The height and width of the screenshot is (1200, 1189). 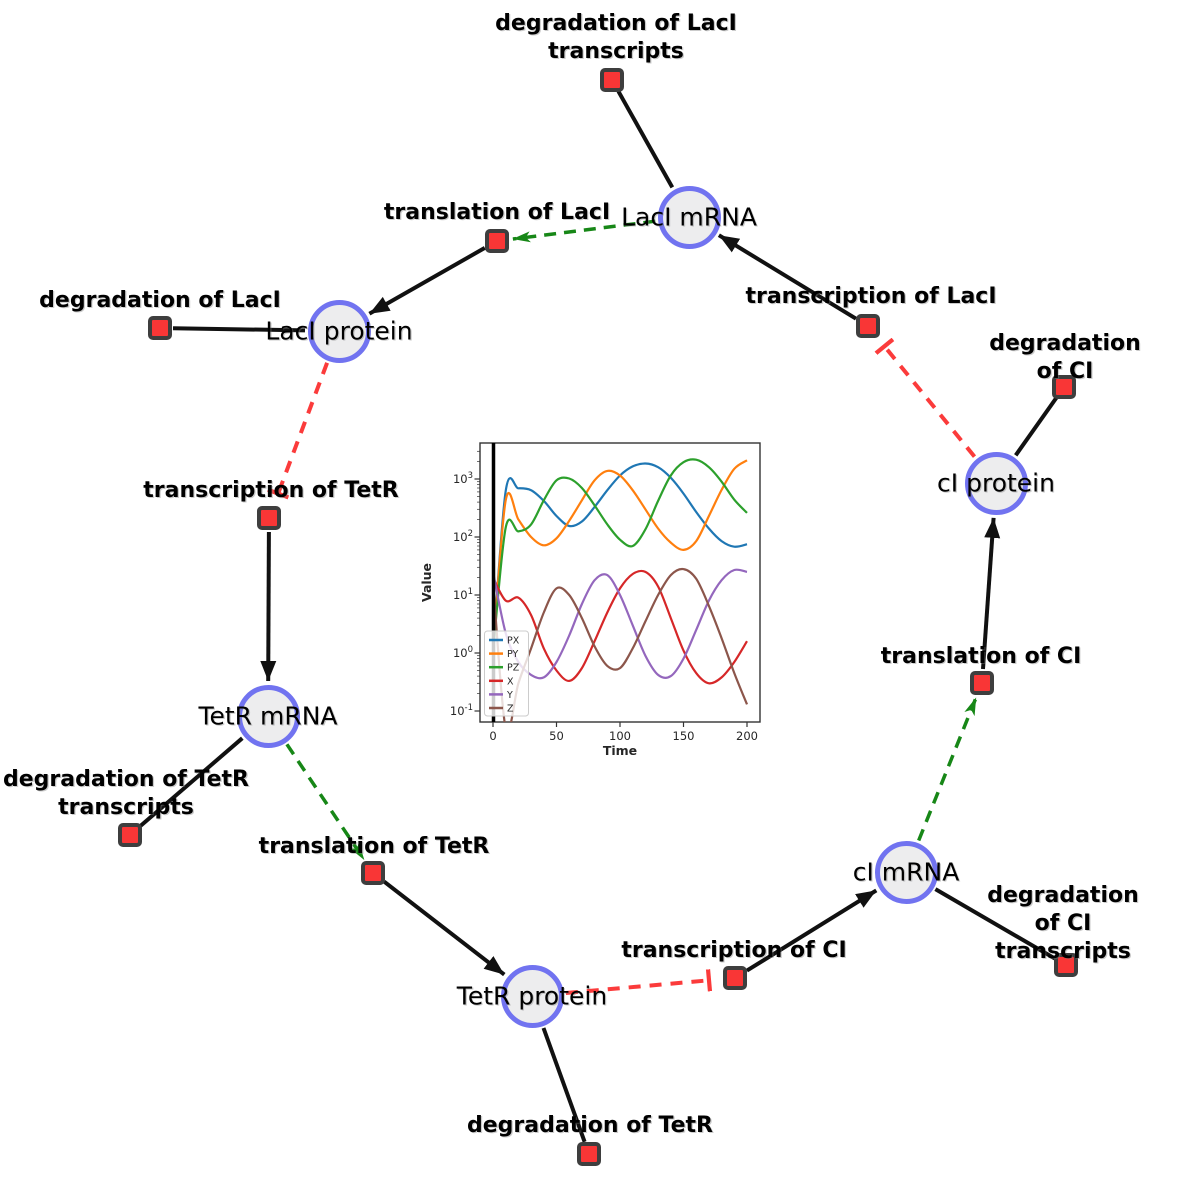 I want to click on edge-inhibition-laci_protein-tx_tetr, so click(x=298, y=431).